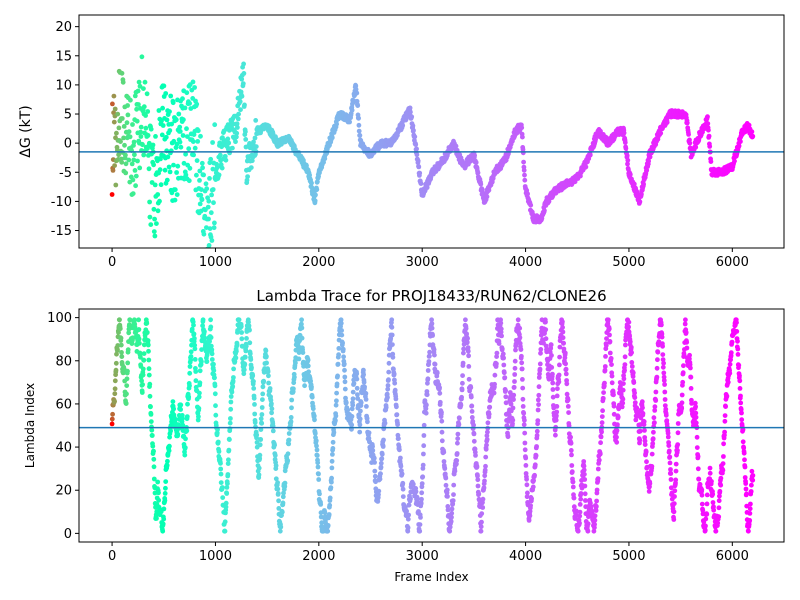 The image size is (800, 600). I want to click on x-tick-label: 1000, so click(215, 262).